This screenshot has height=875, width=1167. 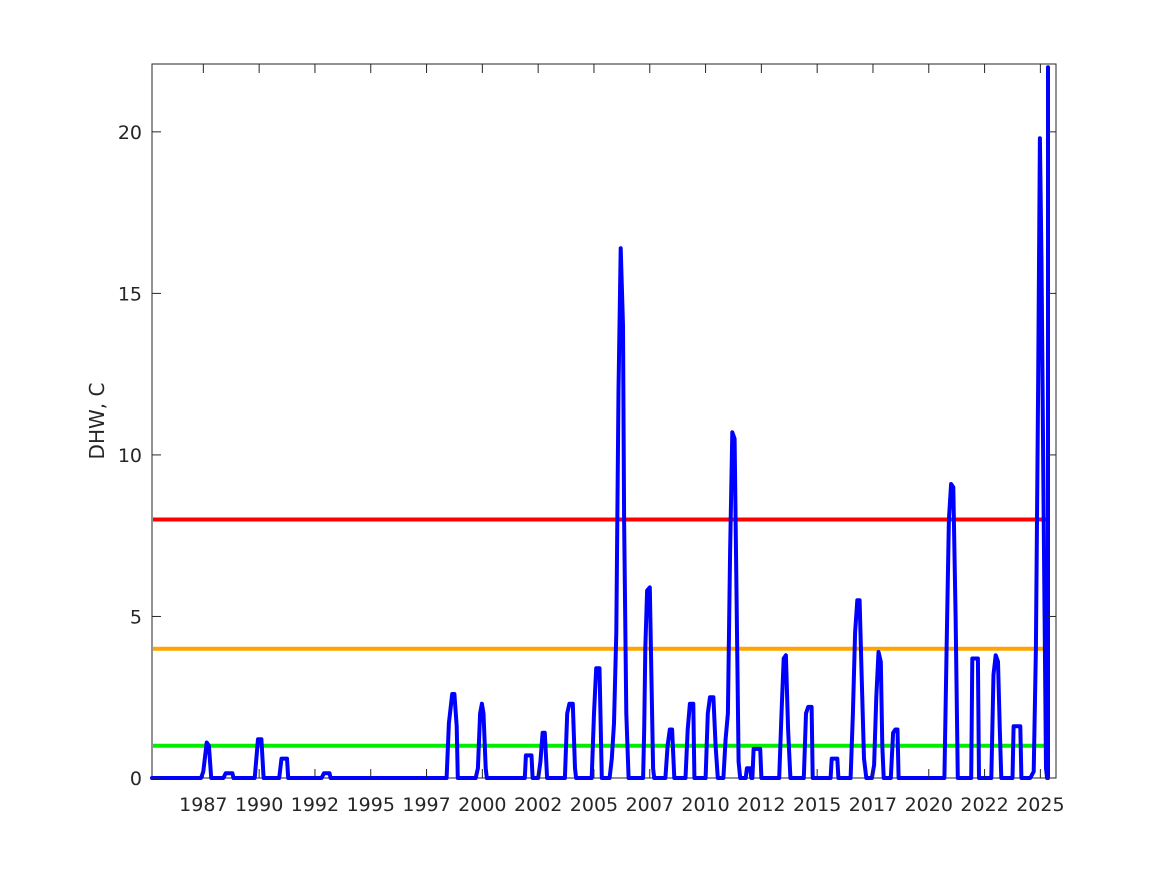 I want to click on x-tick-label: 2022, so click(x=984, y=805).